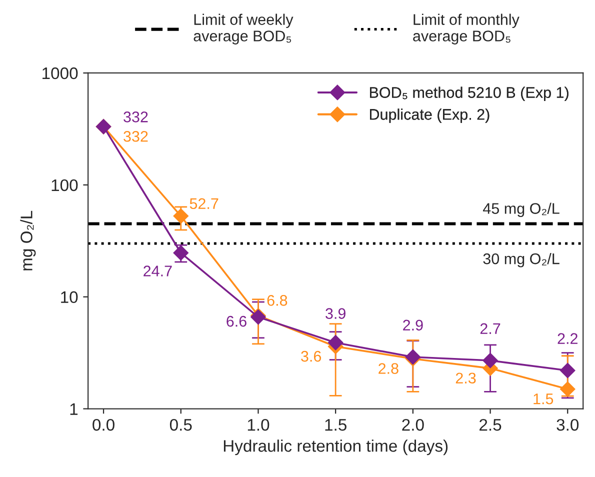 The image size is (595, 477). Describe the element at coordinates (567, 424) in the screenshot. I see `x-tick-label: 3.0` at that location.